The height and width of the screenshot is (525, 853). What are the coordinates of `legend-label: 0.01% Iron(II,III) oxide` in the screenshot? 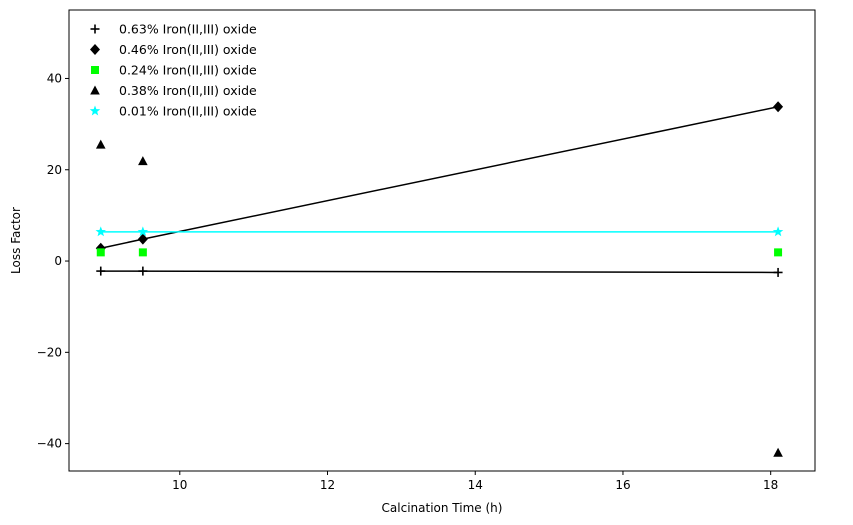 It's located at (188, 111).